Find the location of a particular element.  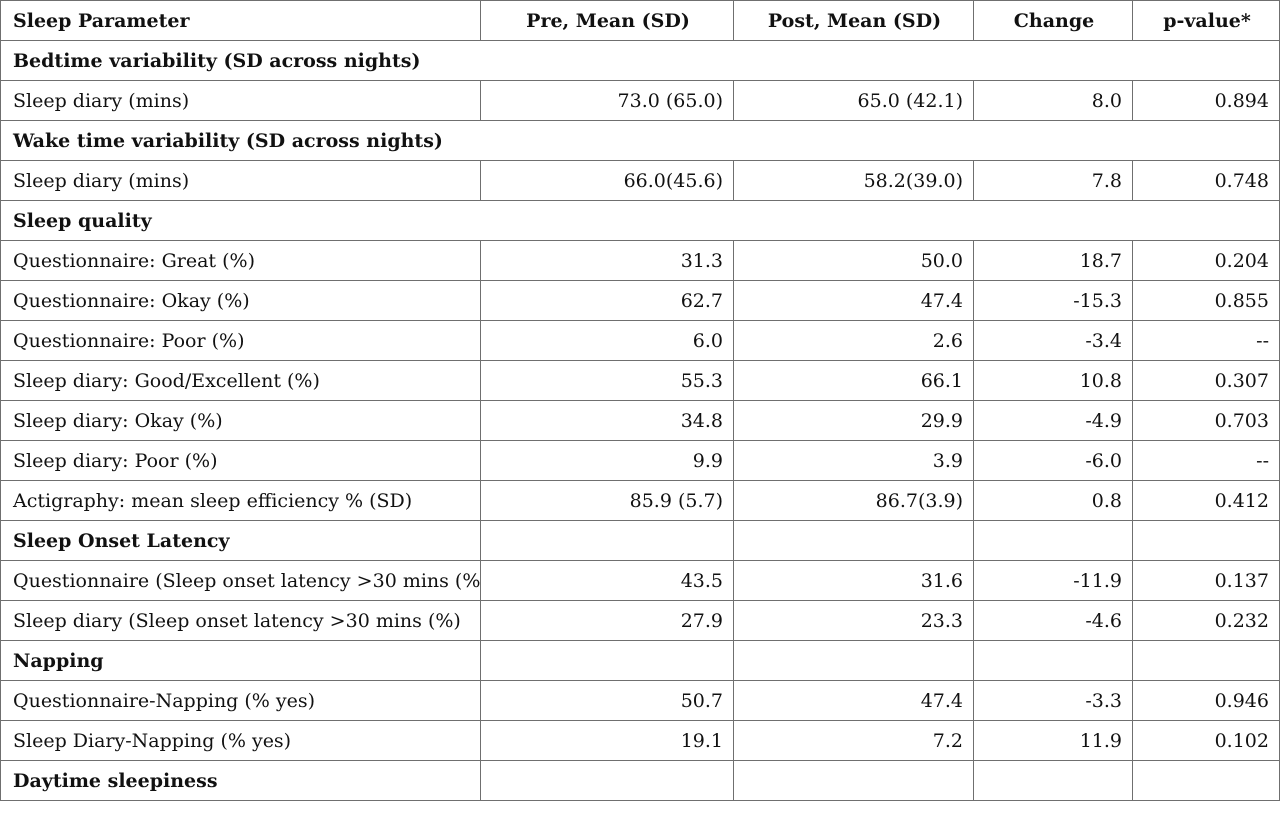

pre-mean-cell: 73.0 (65.0) is located at coordinates (607, 100).